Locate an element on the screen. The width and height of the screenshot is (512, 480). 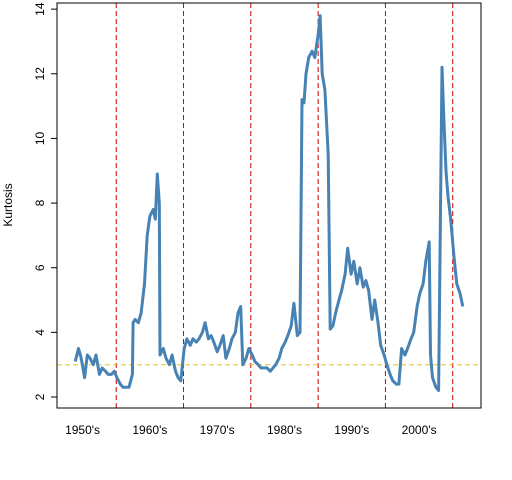
x-tick-label: 1960's is located at coordinates (149, 430).